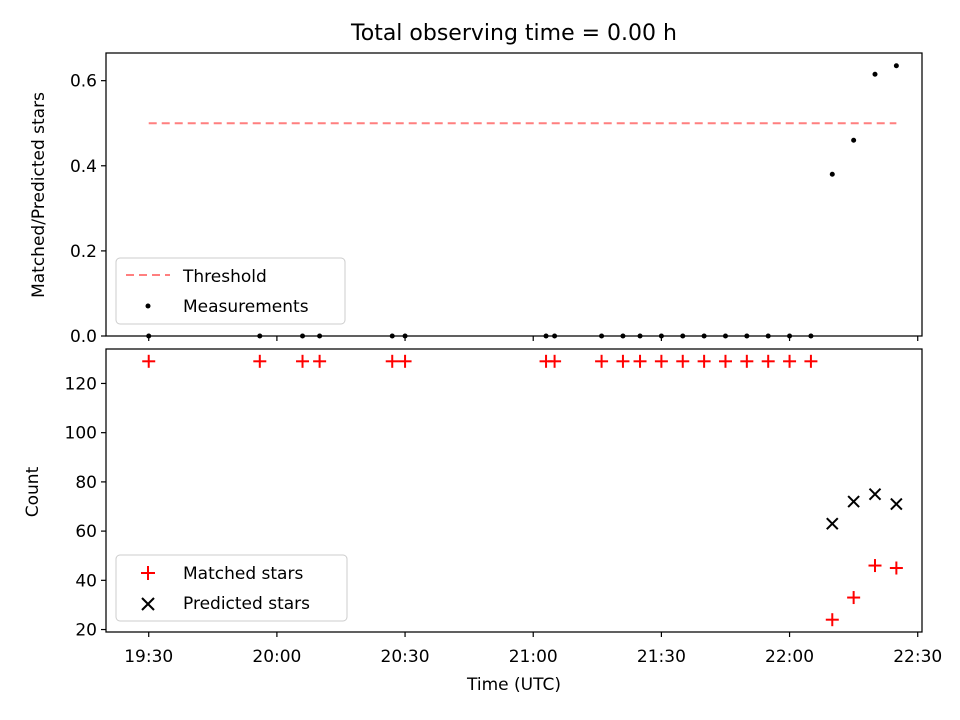 This screenshot has height=720, width=960. Describe the element at coordinates (917, 657) in the screenshot. I see `x-tick-label: 22:30` at that location.